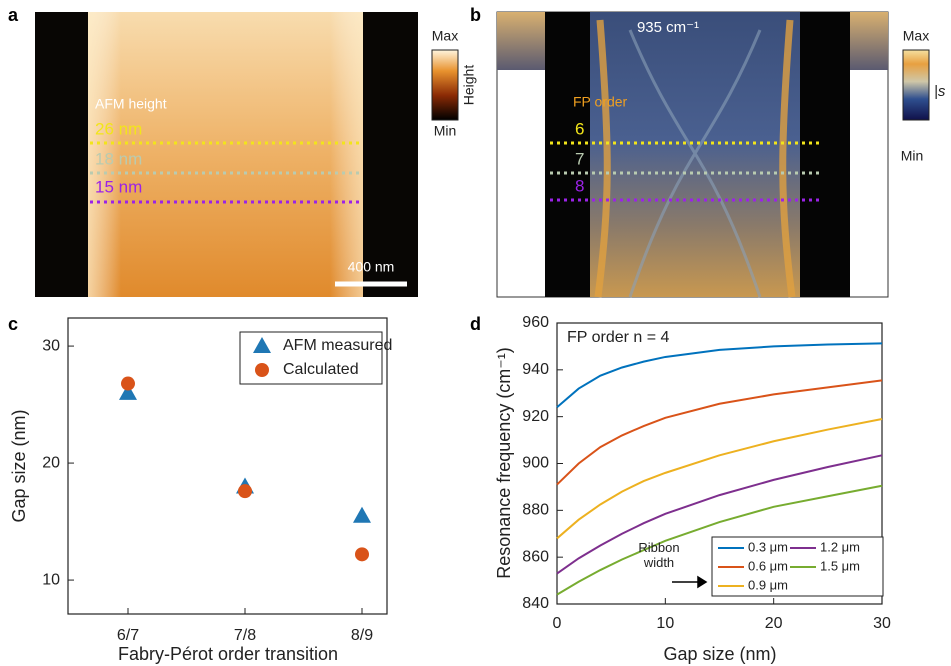 The image size is (951, 666). What do you see at coordinates (118, 186) in the screenshot?
I see `line-label: 15 nm` at bounding box center [118, 186].